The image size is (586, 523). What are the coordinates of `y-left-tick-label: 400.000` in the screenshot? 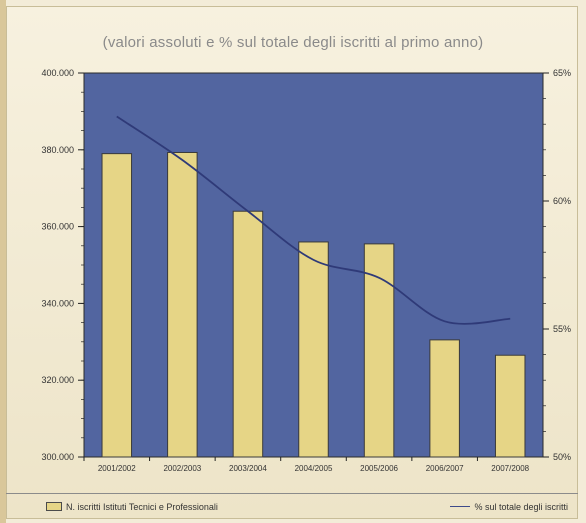 It's located at (57, 73).